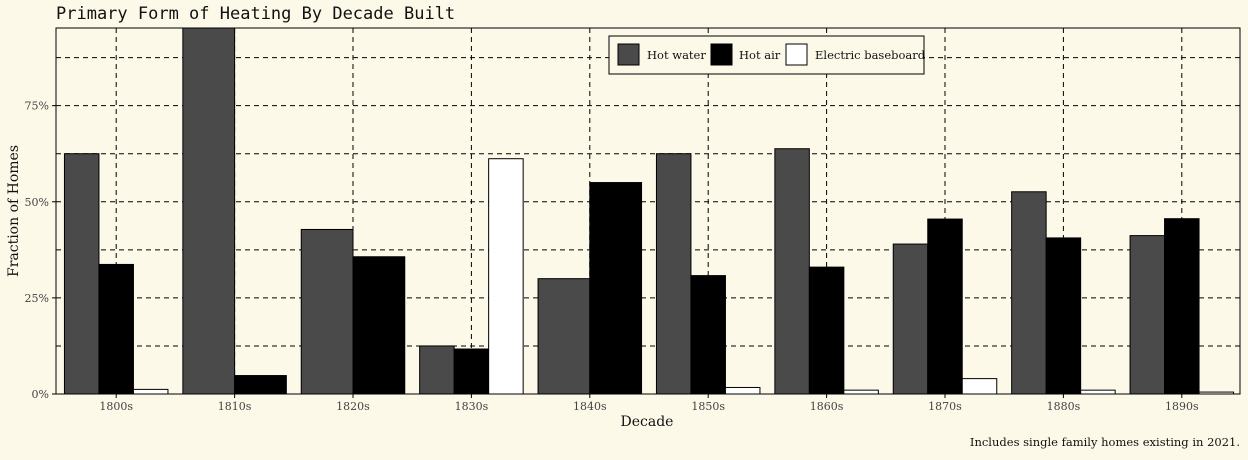  Describe the element at coordinates (708, 335) in the screenshot. I see `bar-hot-air-1850s` at that location.